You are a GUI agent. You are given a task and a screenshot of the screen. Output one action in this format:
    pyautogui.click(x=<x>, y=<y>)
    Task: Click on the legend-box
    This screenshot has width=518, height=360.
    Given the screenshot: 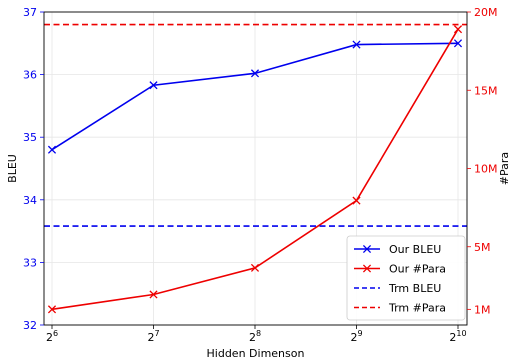 What is the action you would take?
    pyautogui.click(x=406, y=278)
    